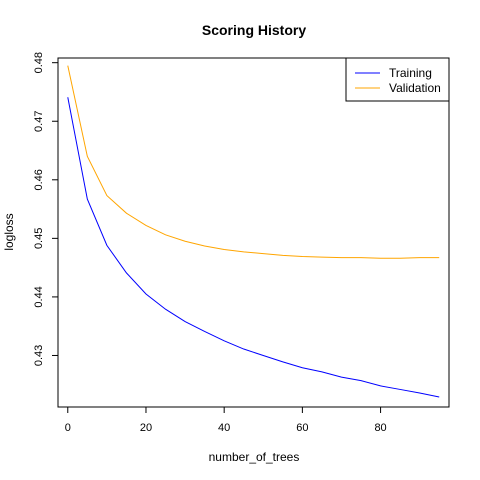 This screenshot has width=480, height=480. Describe the element at coordinates (39, 62) in the screenshot. I see `y-tick-label: 0.48` at that location.